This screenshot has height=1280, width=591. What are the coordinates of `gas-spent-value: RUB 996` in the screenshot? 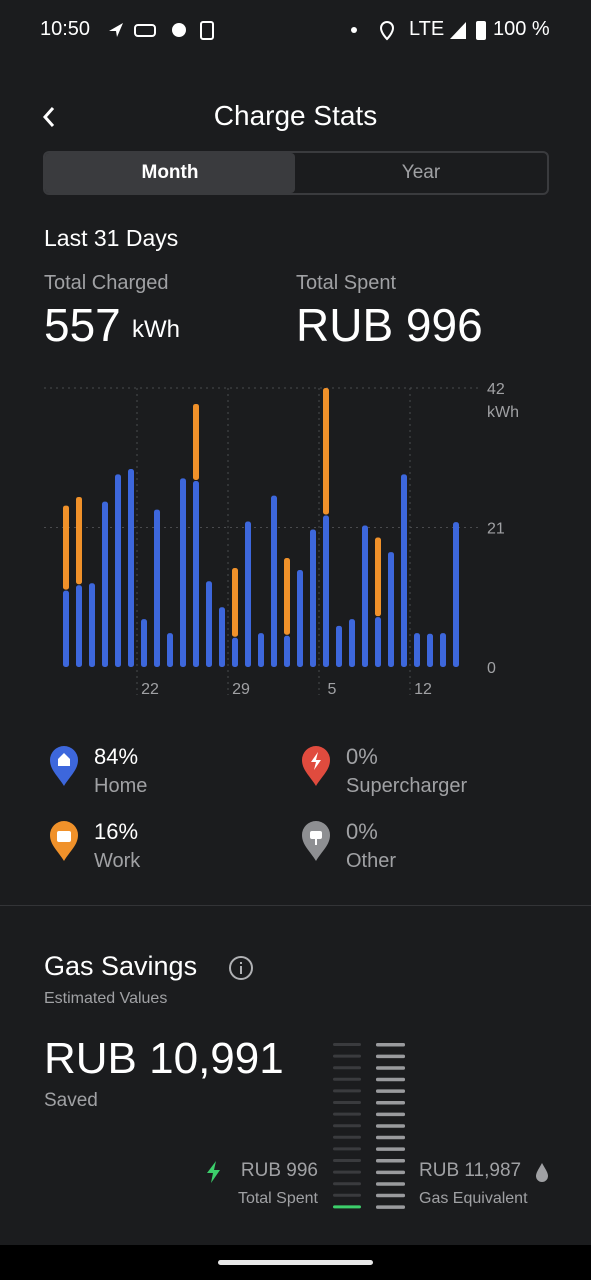 It's located at (279, 1170).